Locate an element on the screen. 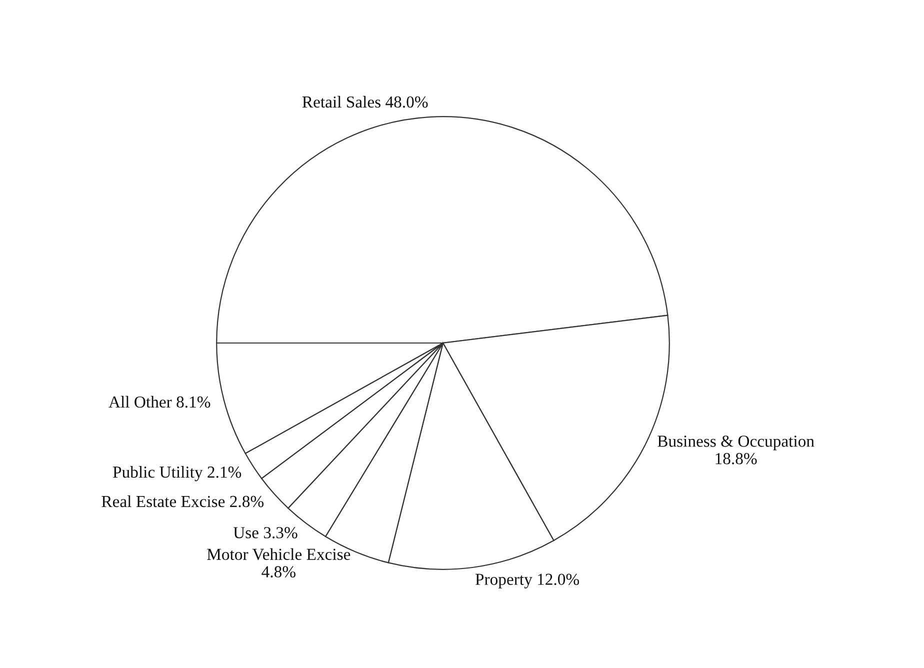 Image resolution: width=924 pixels, height=668 pixels. slice-label: All Other 8.1% is located at coordinates (159, 402).